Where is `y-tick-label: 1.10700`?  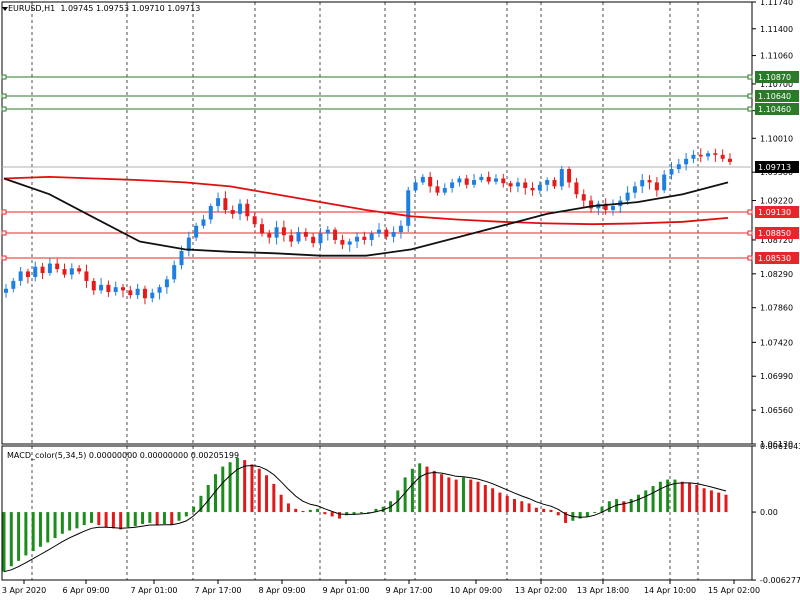 y-tick-label: 1.10700 is located at coordinates (776, 84).